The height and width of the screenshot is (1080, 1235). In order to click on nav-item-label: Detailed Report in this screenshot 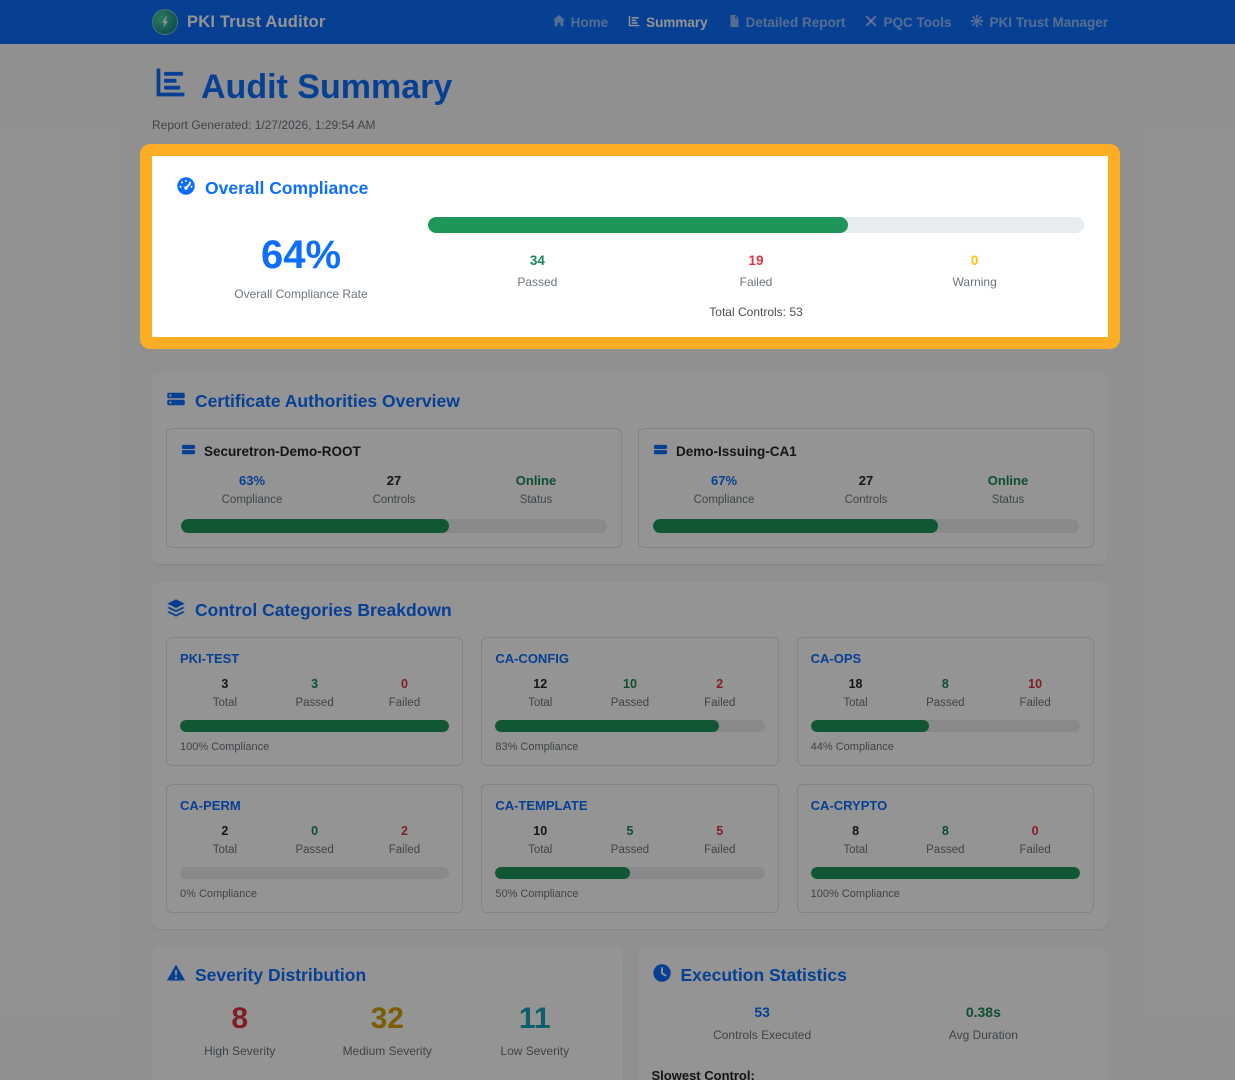, I will do `click(795, 22)`.